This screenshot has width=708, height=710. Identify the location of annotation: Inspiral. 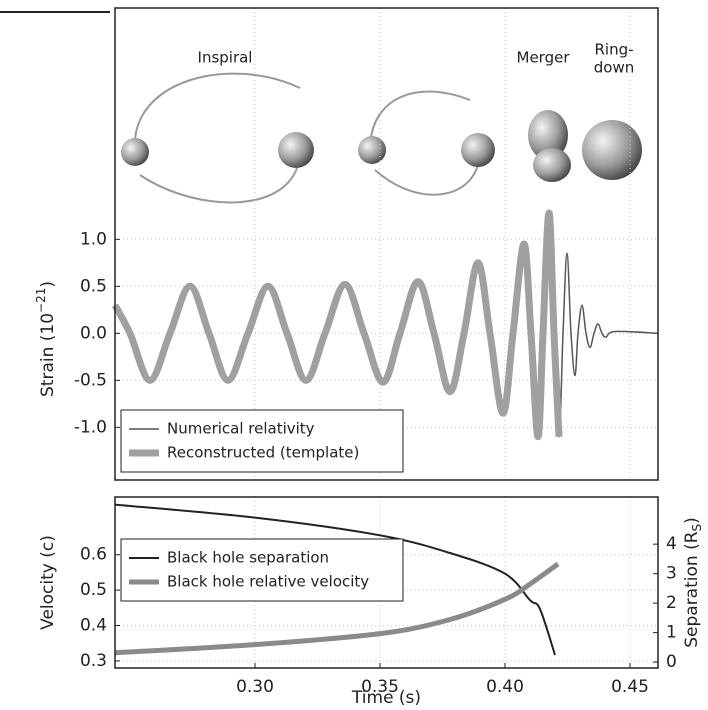
(225, 58).